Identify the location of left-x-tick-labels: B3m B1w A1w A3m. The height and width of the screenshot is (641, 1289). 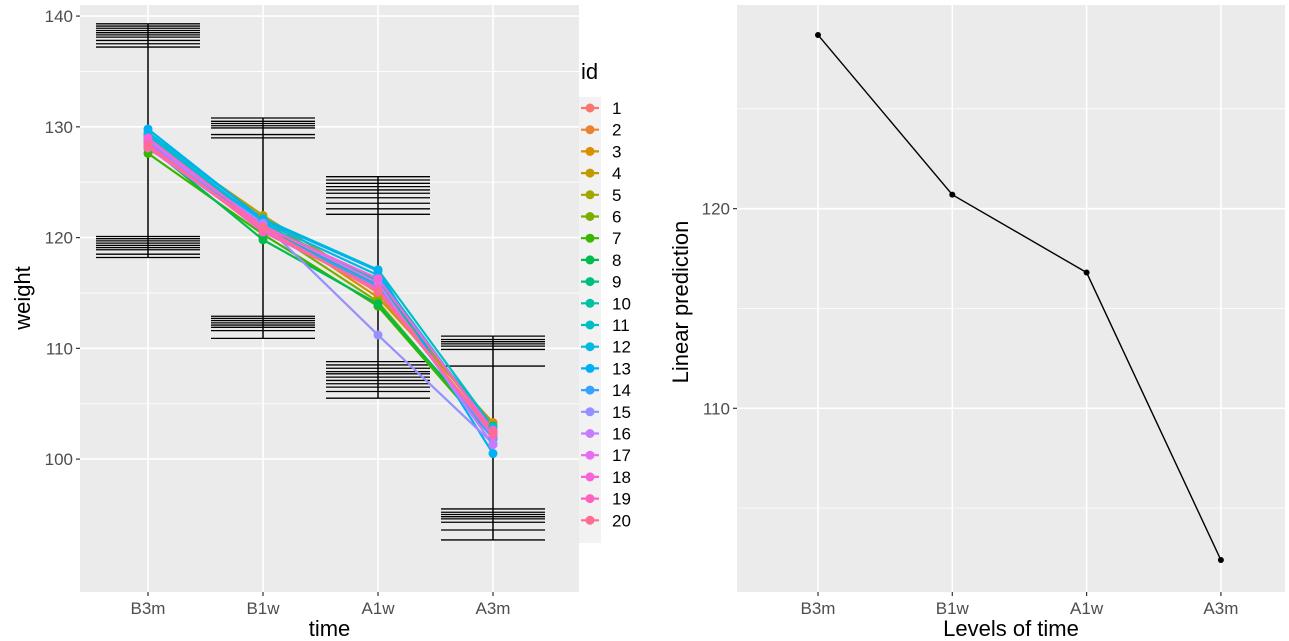
(321, 605).